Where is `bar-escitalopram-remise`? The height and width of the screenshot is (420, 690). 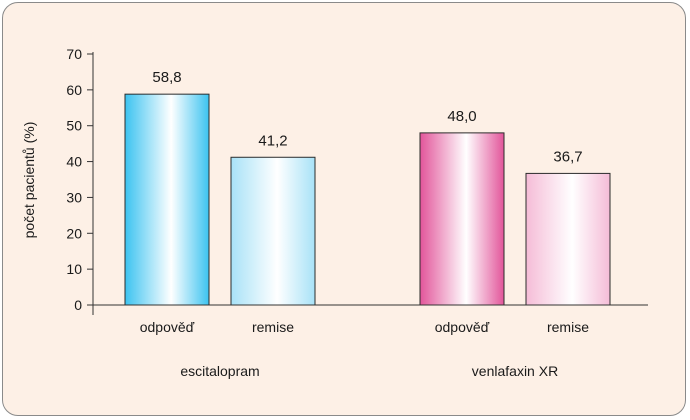
bar-escitalopram-remise is located at coordinates (273, 231).